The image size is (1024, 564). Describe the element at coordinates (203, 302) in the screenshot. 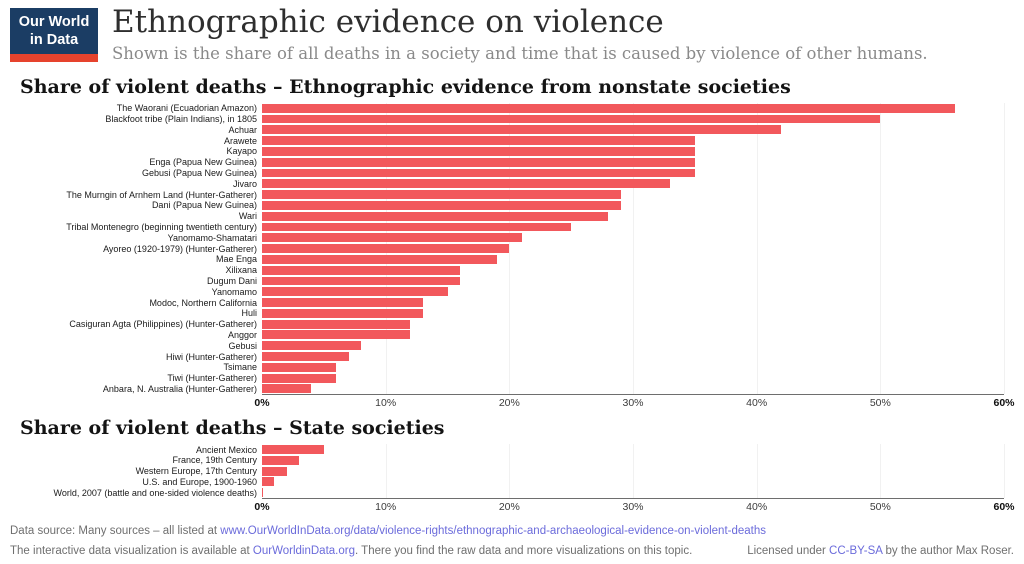

I see `category-label: Modoc, Northern California` at that location.